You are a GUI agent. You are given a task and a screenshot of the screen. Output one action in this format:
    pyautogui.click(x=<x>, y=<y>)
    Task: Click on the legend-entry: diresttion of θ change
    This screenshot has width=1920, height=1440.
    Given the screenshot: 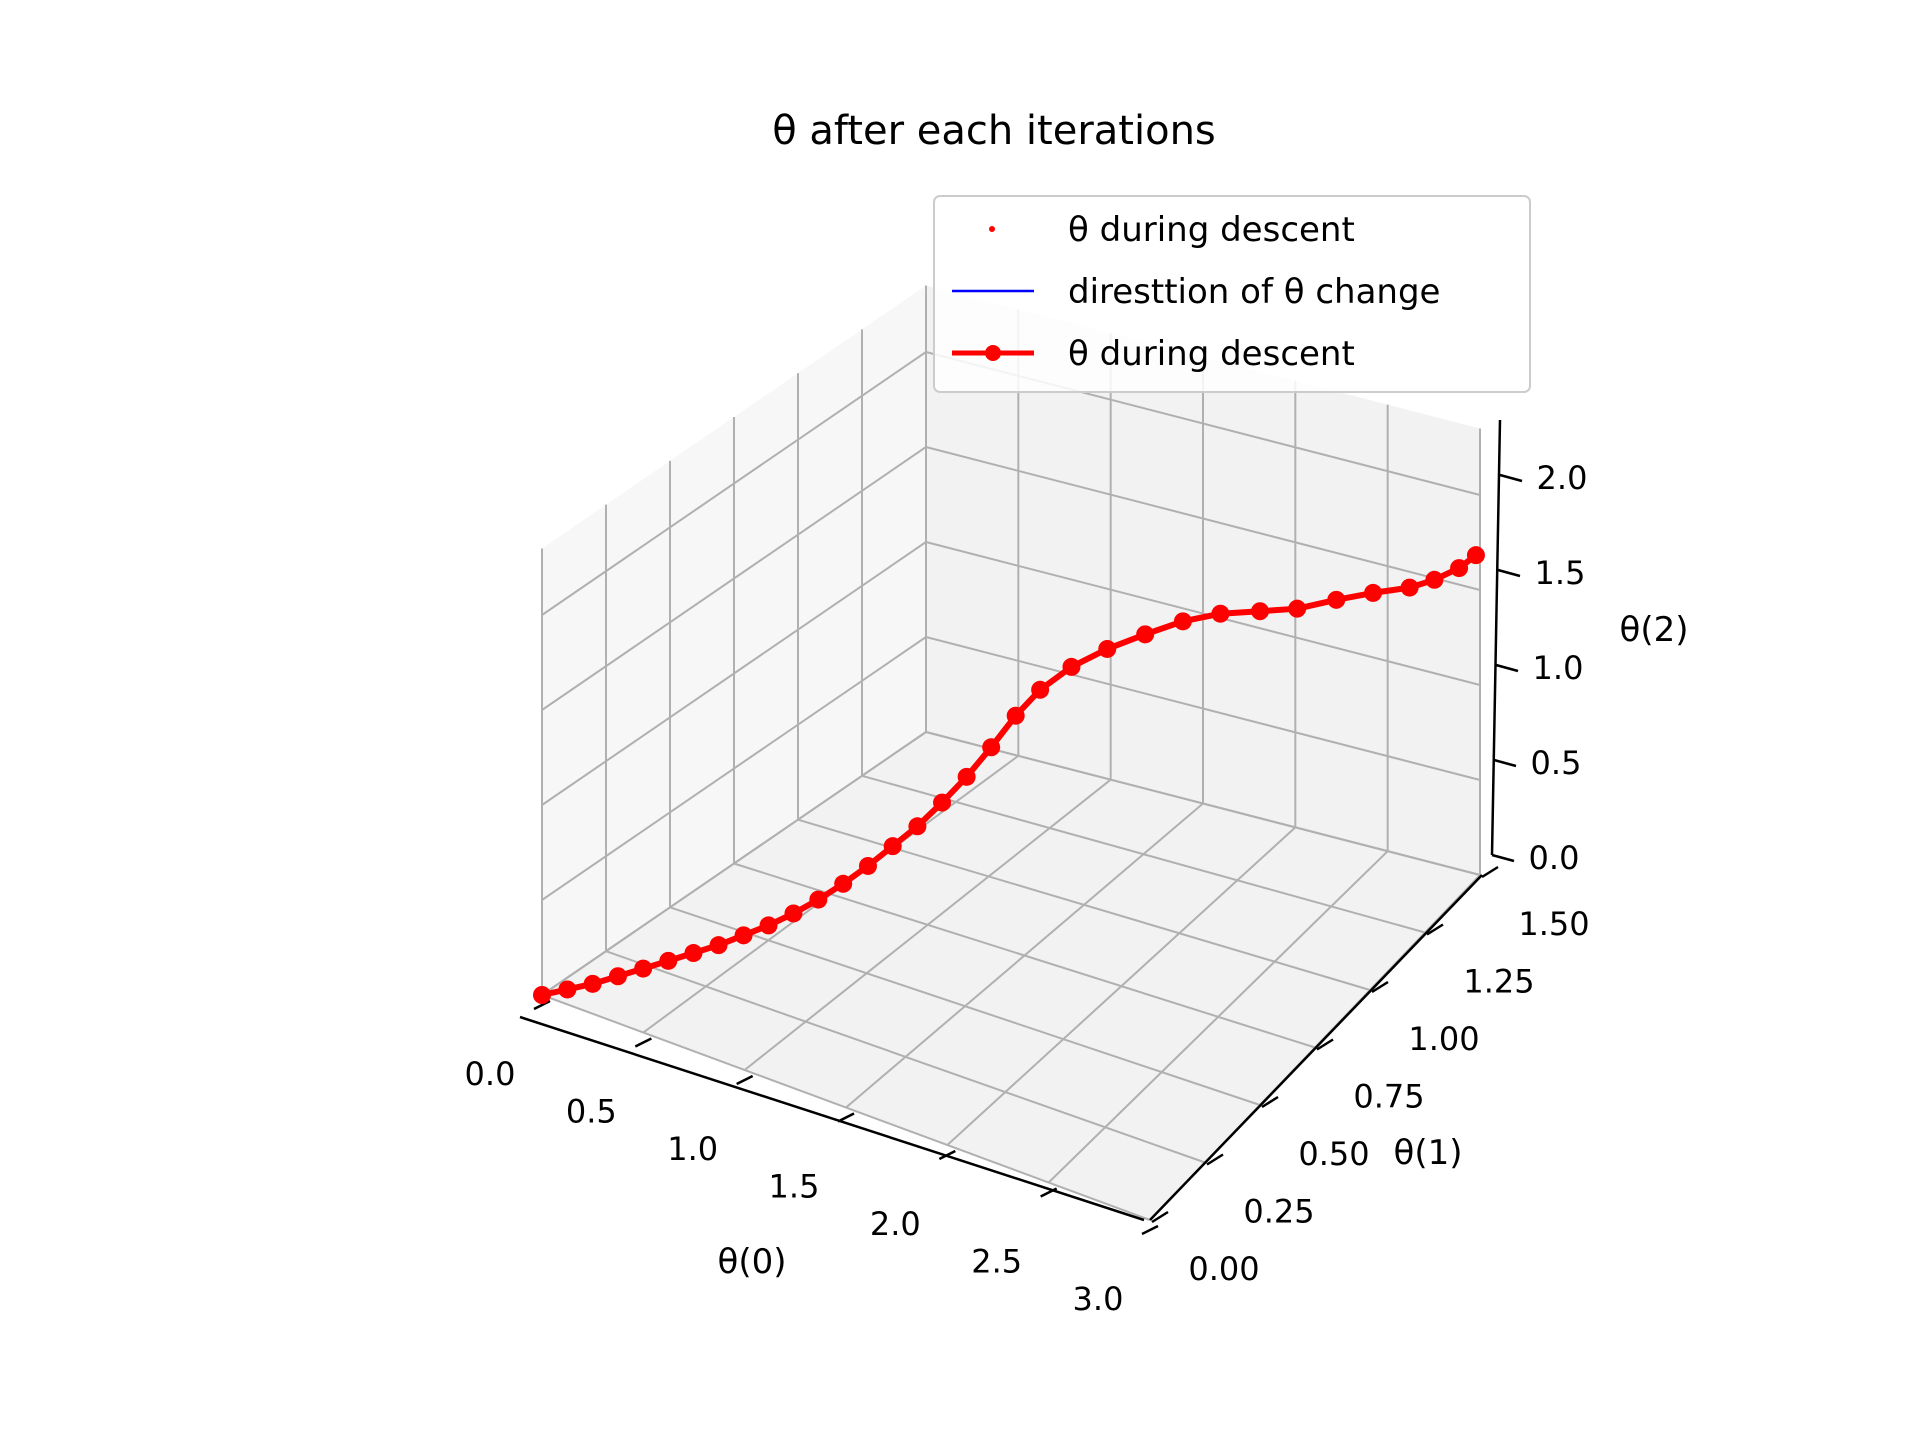 What is the action you would take?
    pyautogui.click(x=1196, y=292)
    